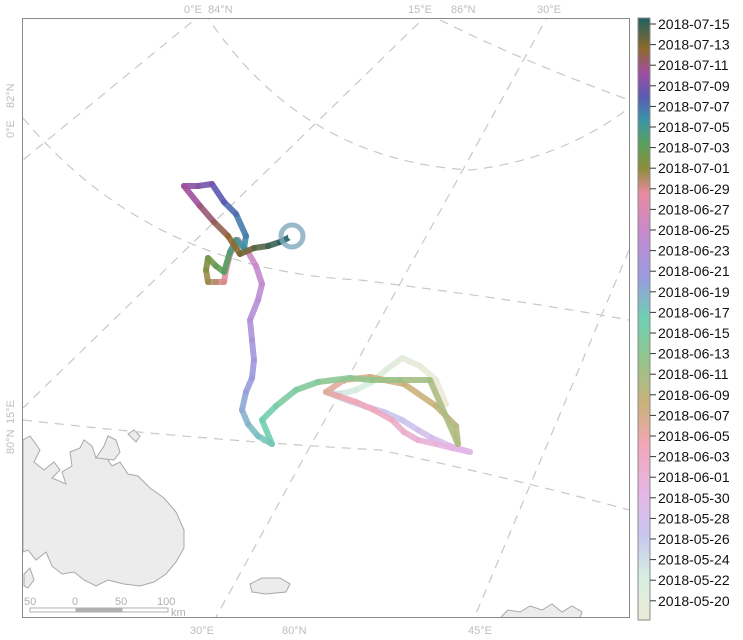 The width and height of the screenshot is (743, 640). Describe the element at coordinates (694, 354) in the screenshot. I see `legend-date-label: 2018-06-13` at that location.